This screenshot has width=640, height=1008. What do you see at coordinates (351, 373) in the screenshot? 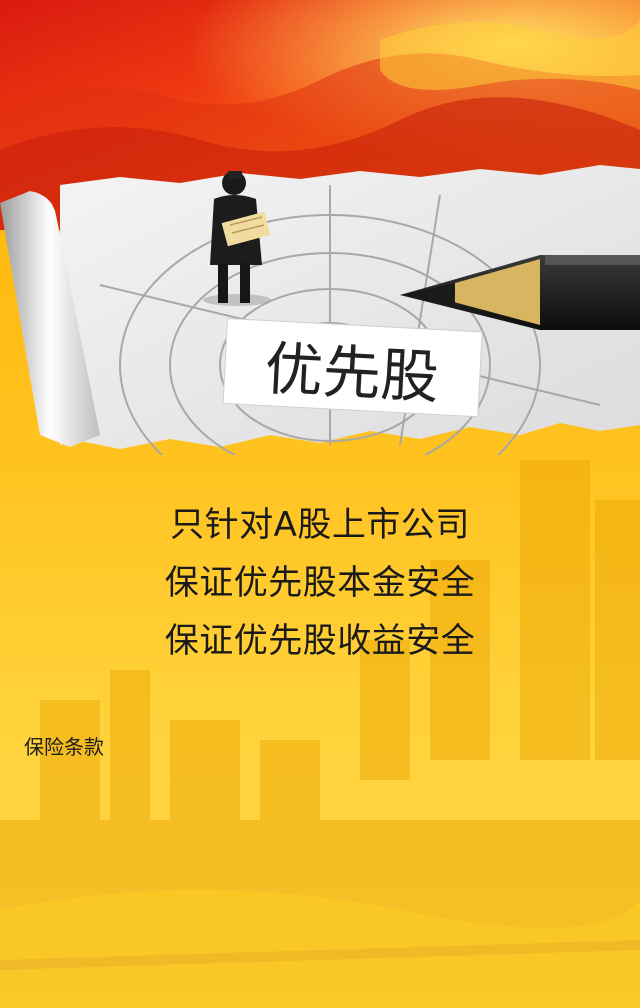
I see `stamp-label: 优先股` at bounding box center [351, 373].